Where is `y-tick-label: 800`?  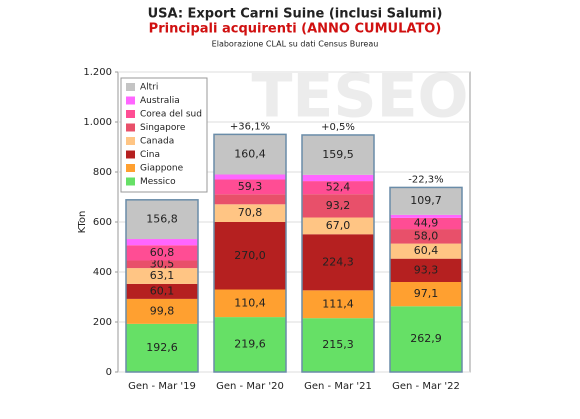 y-tick-label: 800 is located at coordinates (102, 172).